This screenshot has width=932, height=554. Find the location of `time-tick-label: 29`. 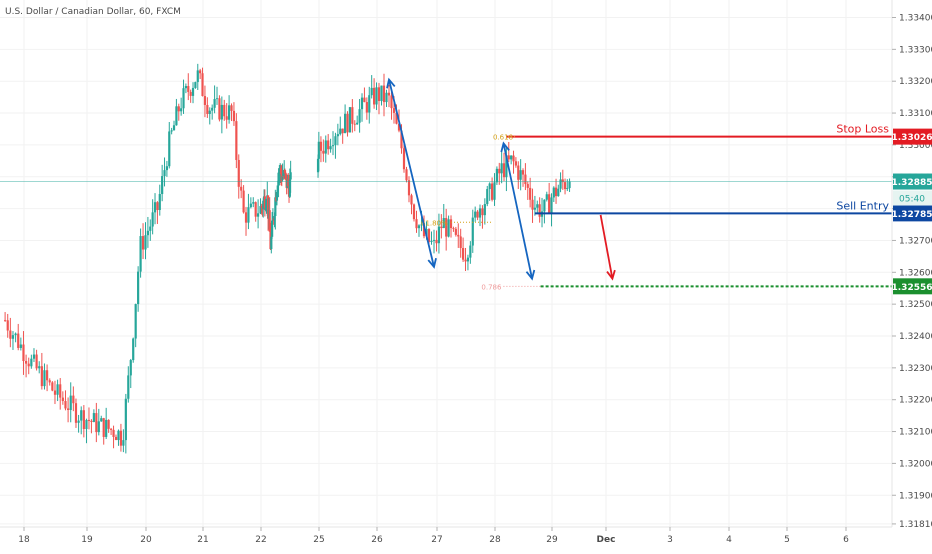

time-tick-label: 29 is located at coordinates (552, 540).